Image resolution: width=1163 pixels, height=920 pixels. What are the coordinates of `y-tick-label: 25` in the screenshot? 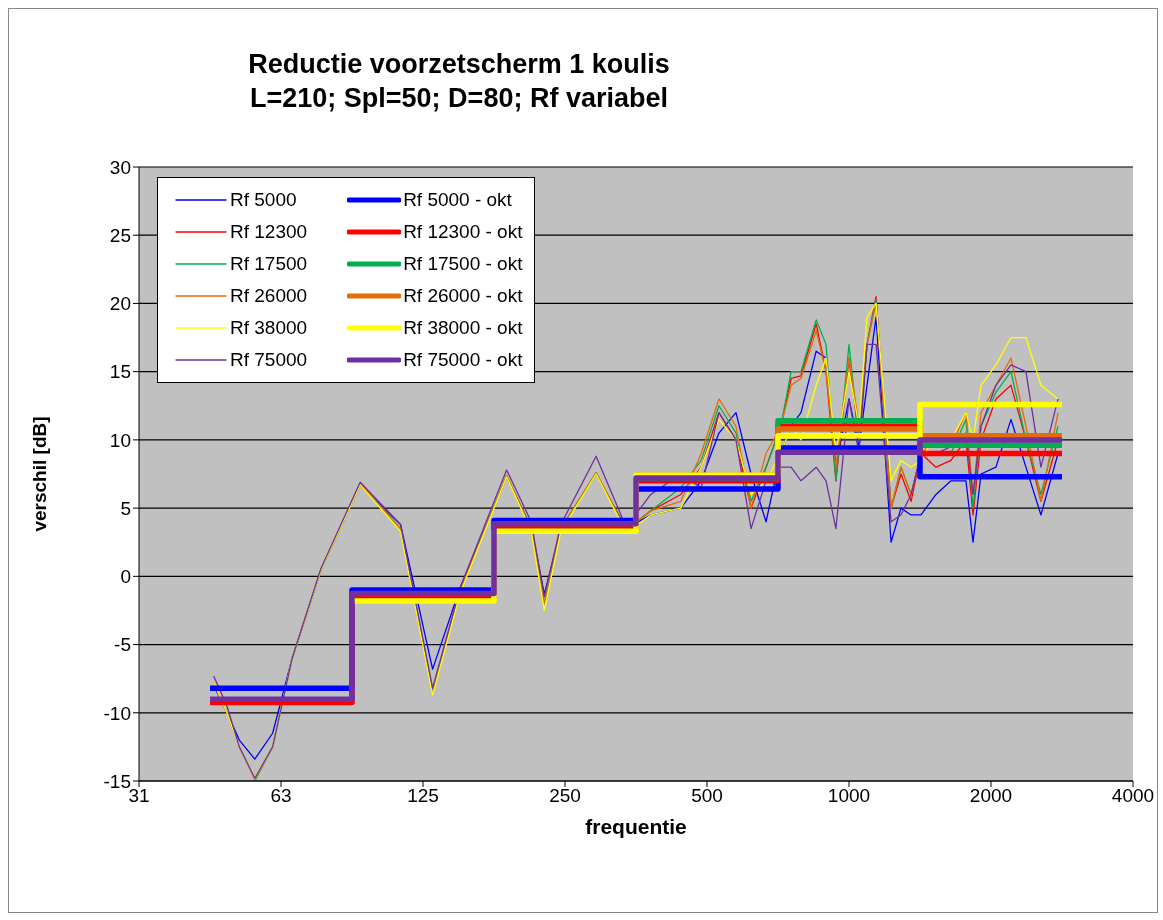 It's located at (120, 235).